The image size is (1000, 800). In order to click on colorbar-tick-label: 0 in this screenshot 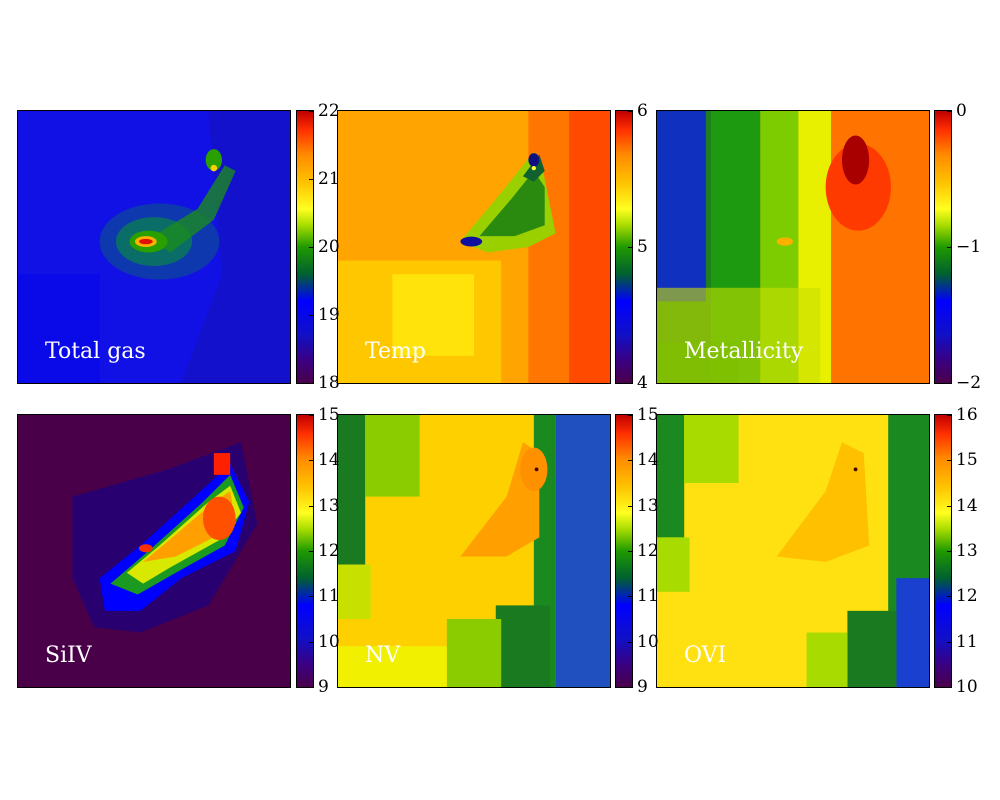, I will do `click(961, 111)`.